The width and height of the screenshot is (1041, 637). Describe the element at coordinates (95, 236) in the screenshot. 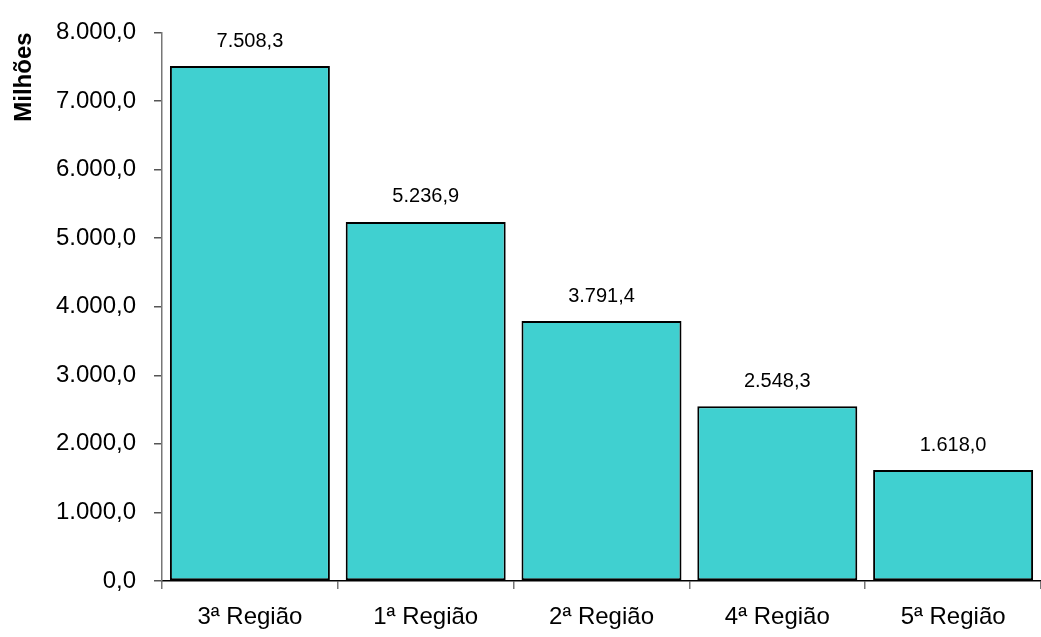

I see `y-tick-label: 5.000,0` at that location.